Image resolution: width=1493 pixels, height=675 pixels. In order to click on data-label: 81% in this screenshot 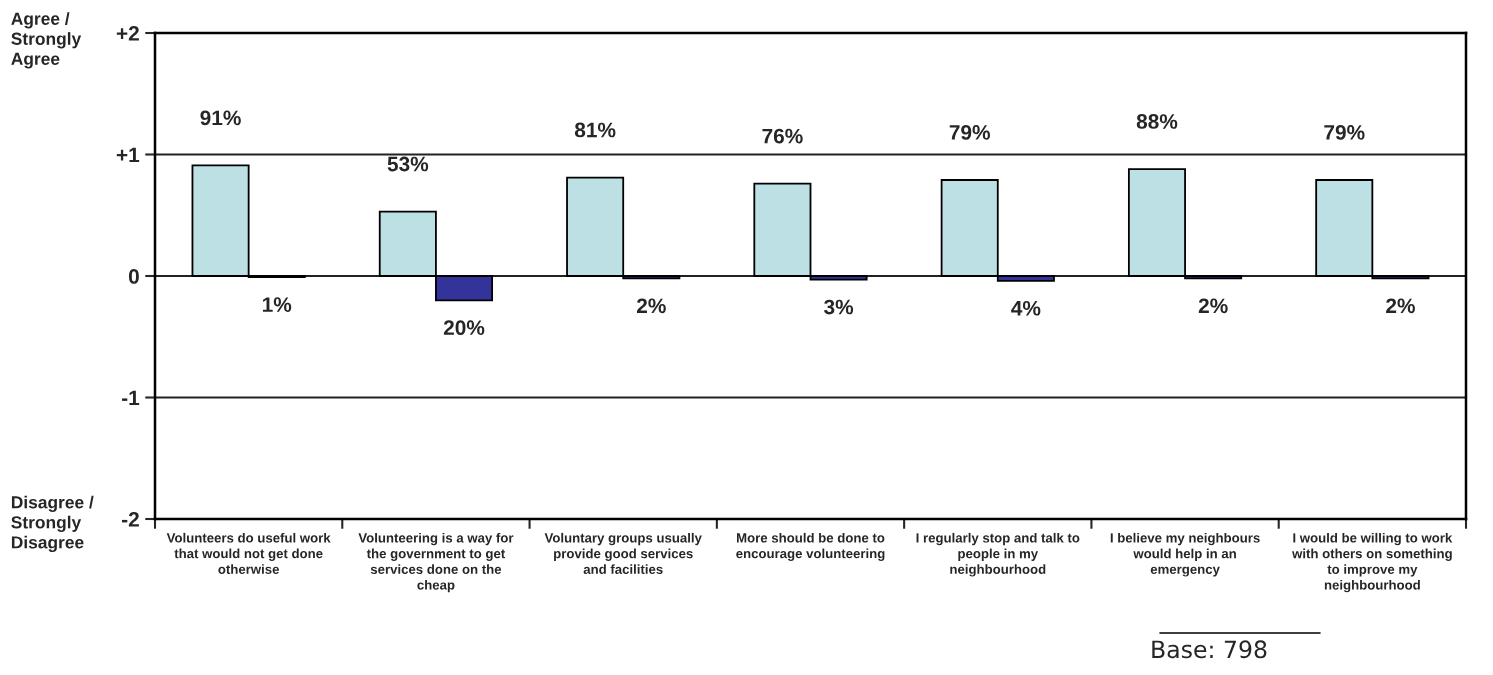, I will do `click(595, 130)`.